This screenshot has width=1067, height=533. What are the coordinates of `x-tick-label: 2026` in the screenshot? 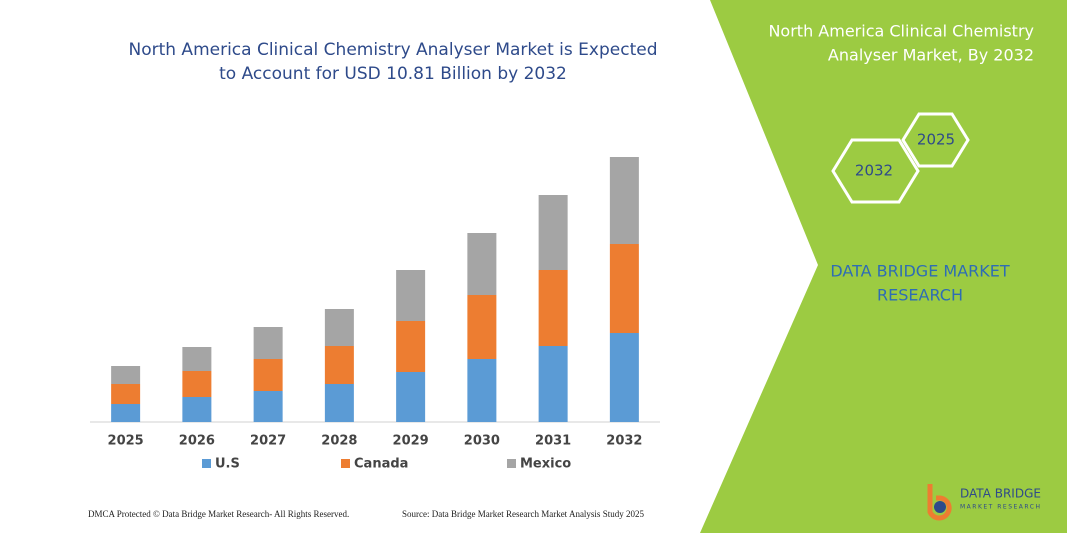 It's located at (197, 441).